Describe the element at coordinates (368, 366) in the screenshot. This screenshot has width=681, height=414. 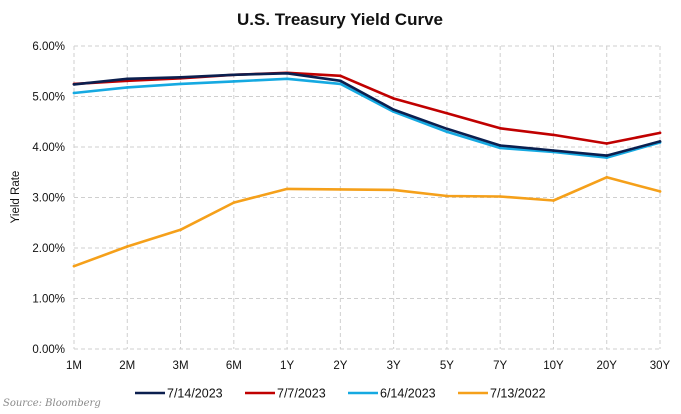
I see `x-axis-ticks: 1M 2M 3M 6M 1Y 2Y 3Y 5Y 7Y 10Y 20Y 30Y` at that location.